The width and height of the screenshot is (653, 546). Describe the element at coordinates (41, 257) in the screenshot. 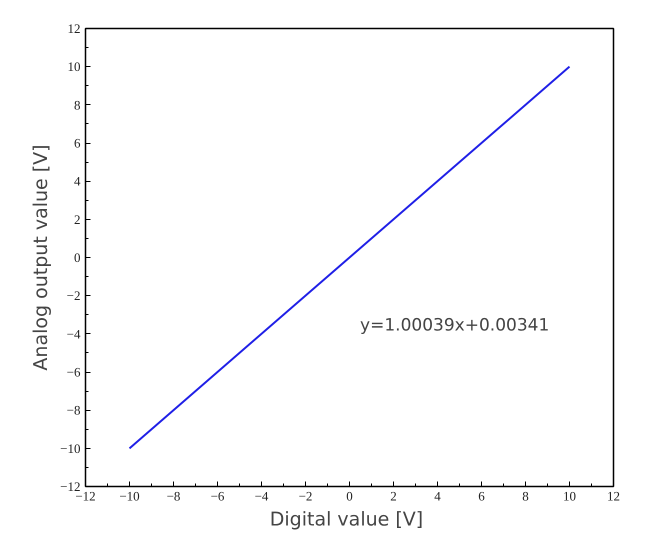

I see `y-axis-title: Analog output value [V]` at that location.